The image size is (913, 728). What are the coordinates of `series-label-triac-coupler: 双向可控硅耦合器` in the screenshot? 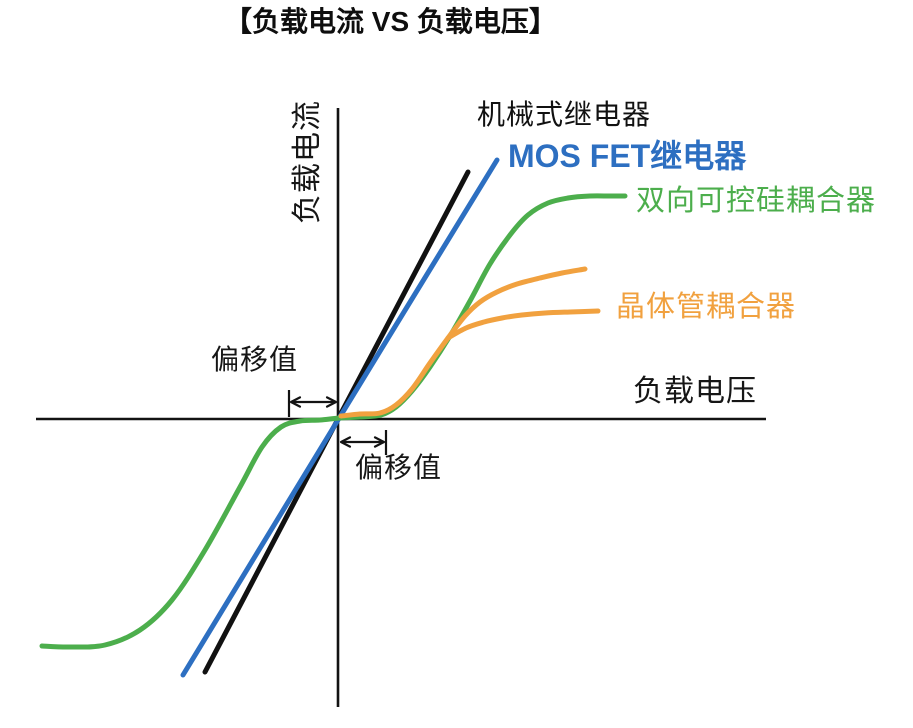 It's located at (756, 201).